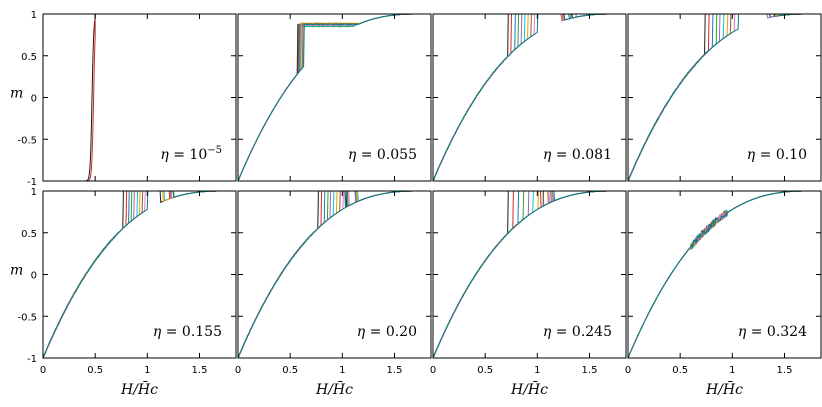 This screenshot has width=822, height=407. Describe the element at coordinates (577, 155) in the screenshot. I see `eta-label: η = 0.081` at that location.